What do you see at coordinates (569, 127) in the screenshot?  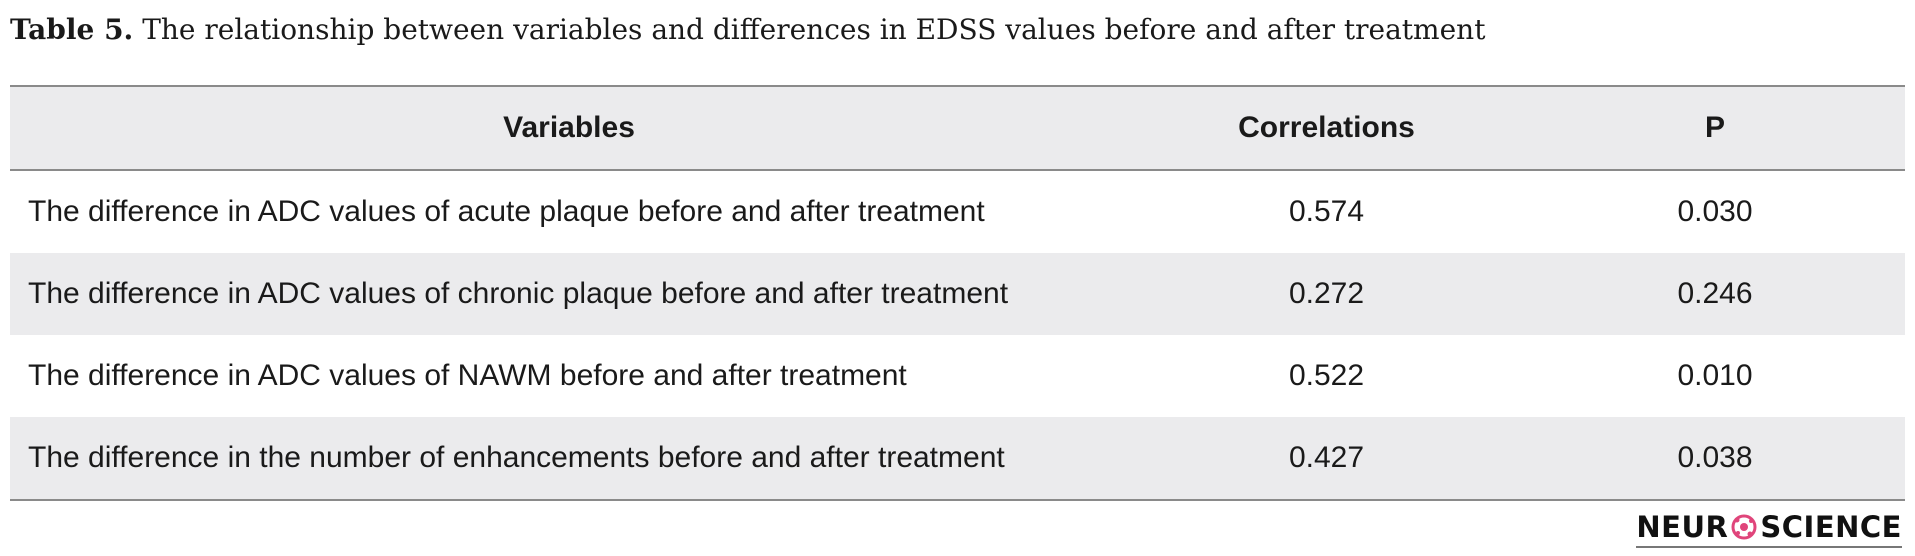 I see `header-variables: Variables` at bounding box center [569, 127].